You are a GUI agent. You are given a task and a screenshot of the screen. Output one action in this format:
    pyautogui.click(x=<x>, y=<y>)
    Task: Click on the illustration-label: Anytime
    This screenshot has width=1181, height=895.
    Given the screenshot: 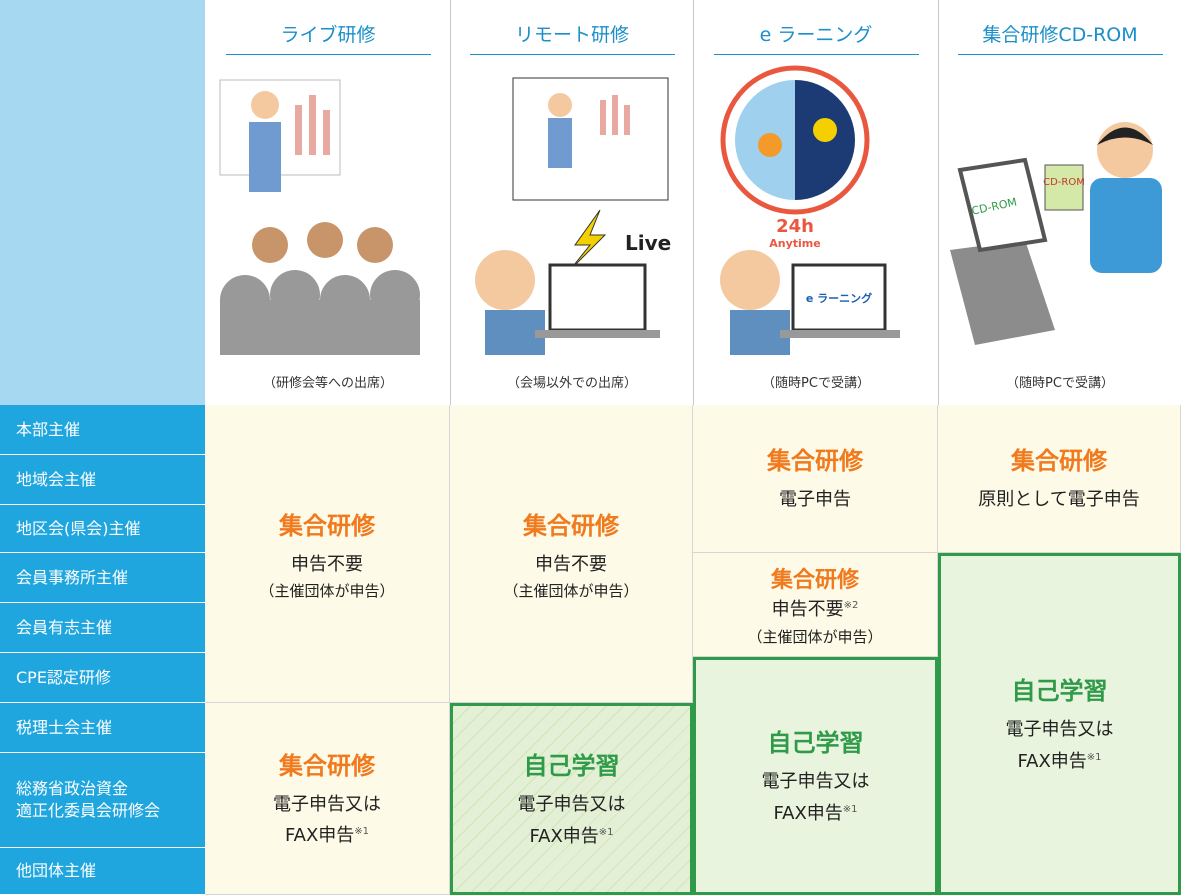 What is the action you would take?
    pyautogui.click(x=794, y=243)
    